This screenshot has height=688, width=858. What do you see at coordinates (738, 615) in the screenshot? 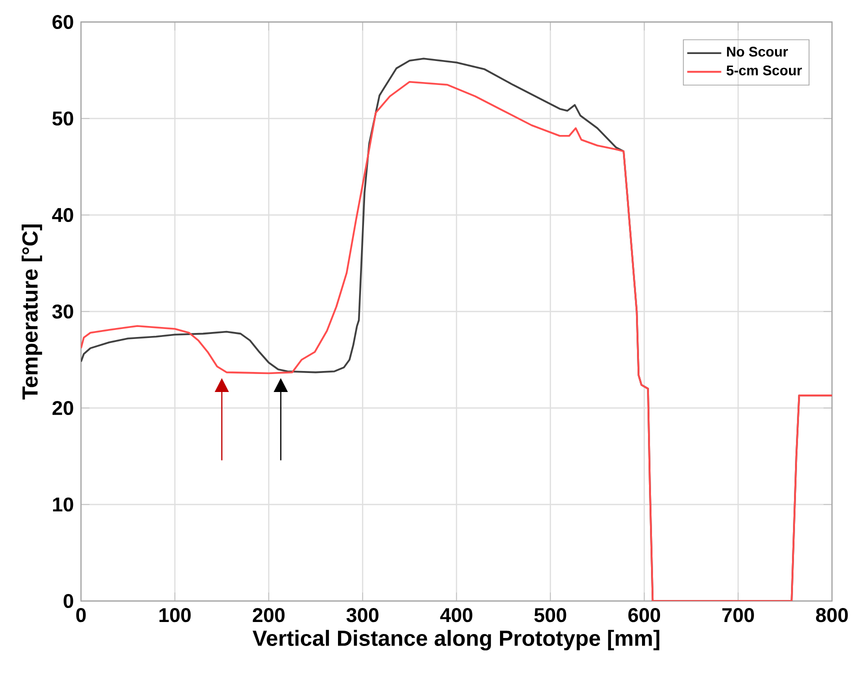
I see `x-tick-label: 700` at bounding box center [738, 615].